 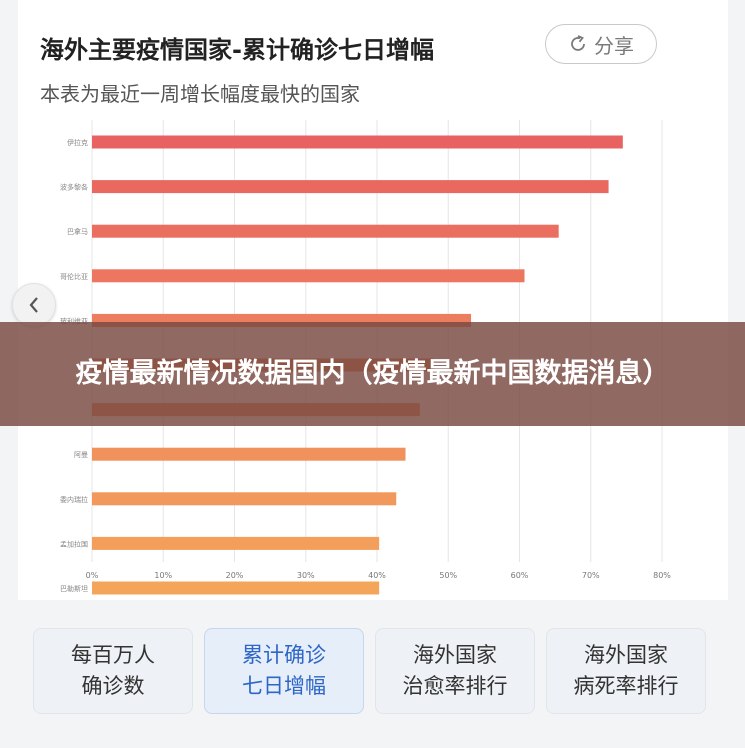 I want to click on tab-bar: 每百万人 确诊数 累计确诊 七日增幅 海外国家 治愈率排行 海外国家 病死率排行, so click(x=373, y=673).